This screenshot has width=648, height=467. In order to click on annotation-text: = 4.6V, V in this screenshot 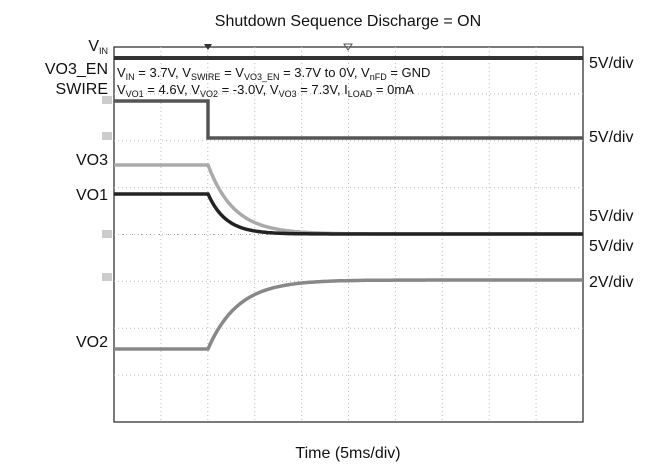, I will do `click(172, 89)`.